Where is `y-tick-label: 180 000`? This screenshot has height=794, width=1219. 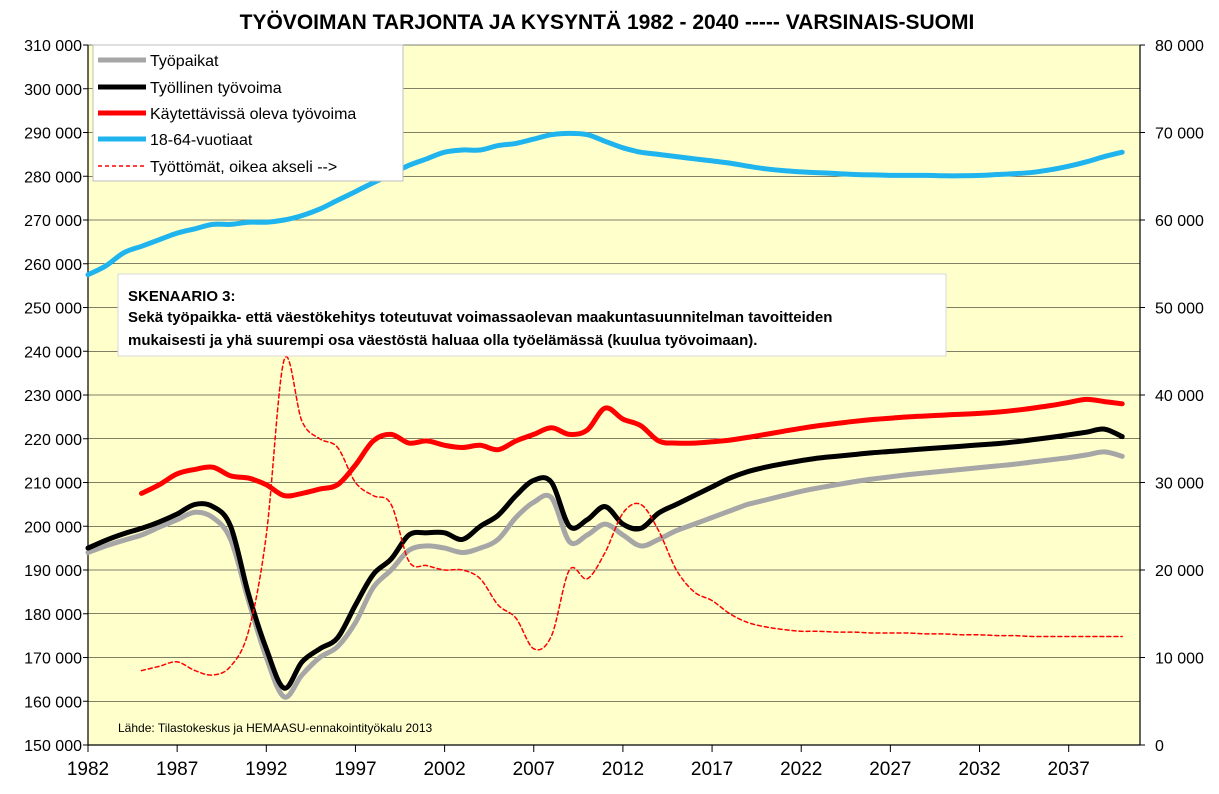 y-tick-label: 180 000 is located at coordinates (53, 615).